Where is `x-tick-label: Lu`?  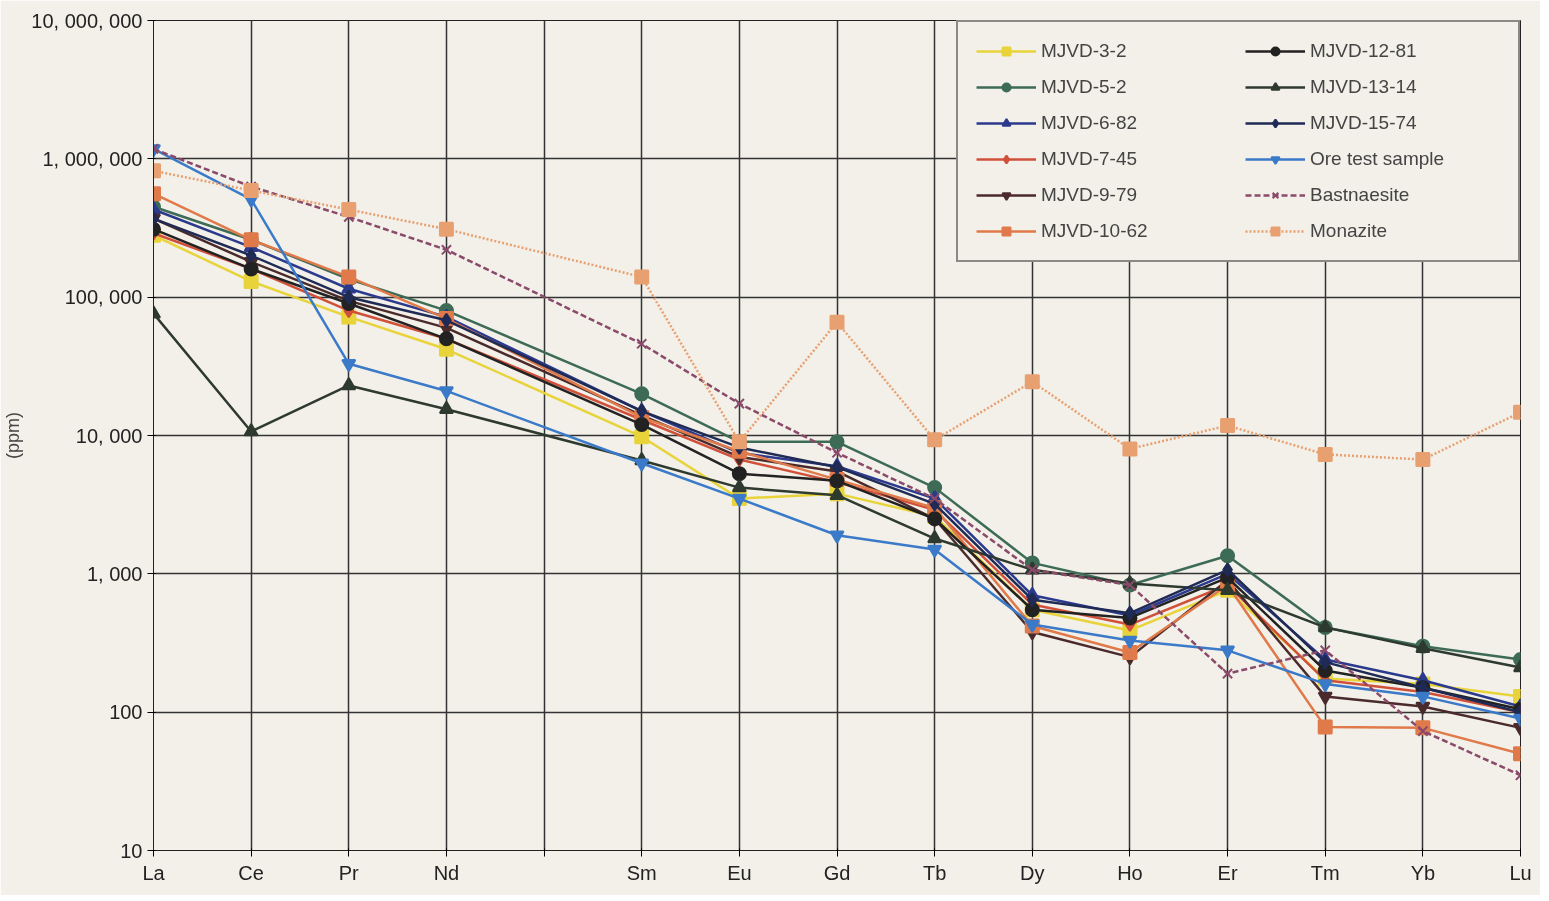 x-tick-label: Lu is located at coordinates (1520, 872).